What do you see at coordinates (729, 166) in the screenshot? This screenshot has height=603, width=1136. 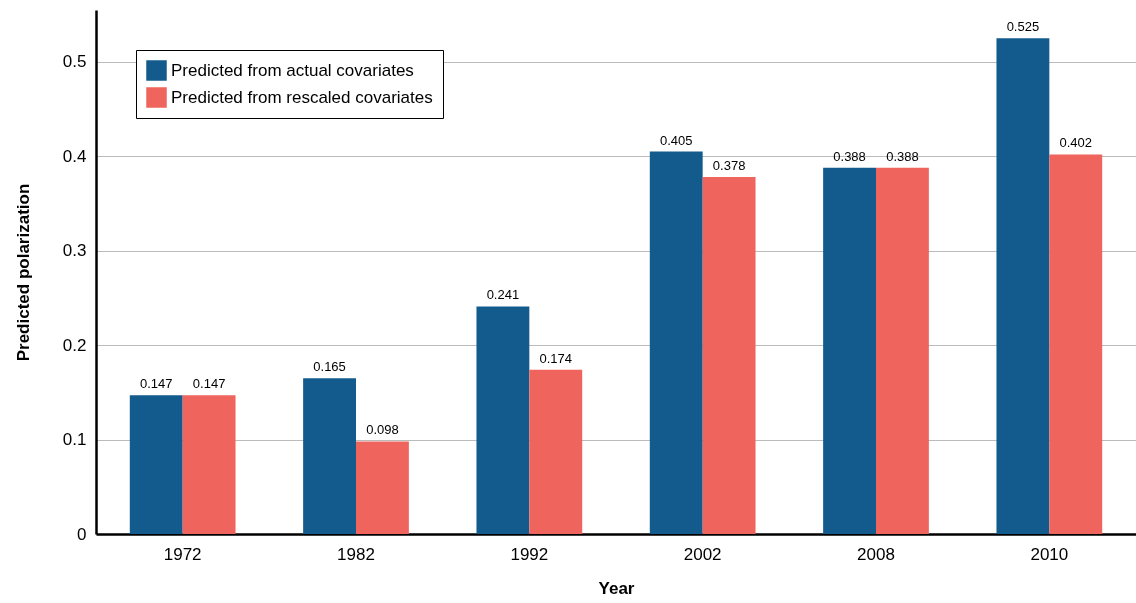 I see `data-label: 0.378` at bounding box center [729, 166].